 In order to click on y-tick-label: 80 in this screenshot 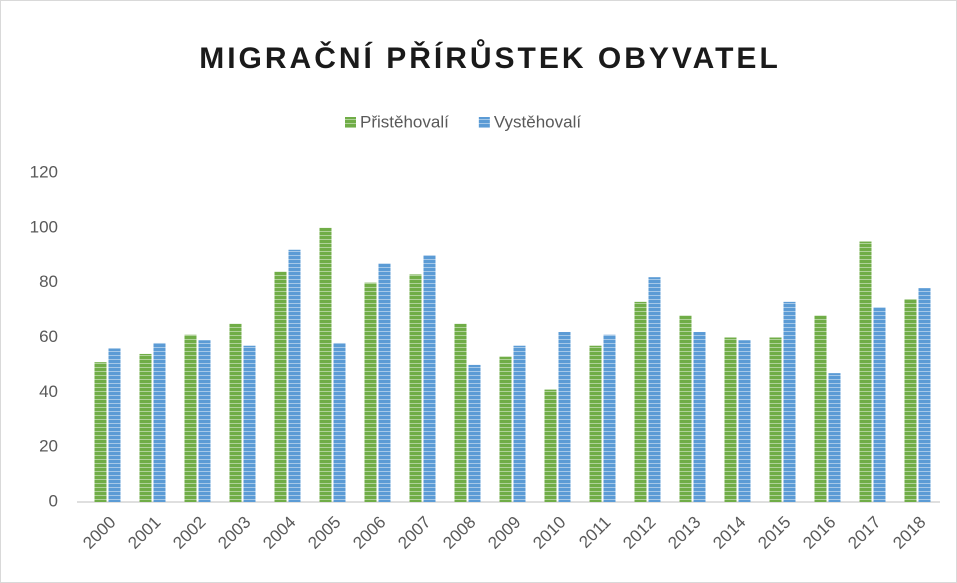, I will do `click(48, 281)`.